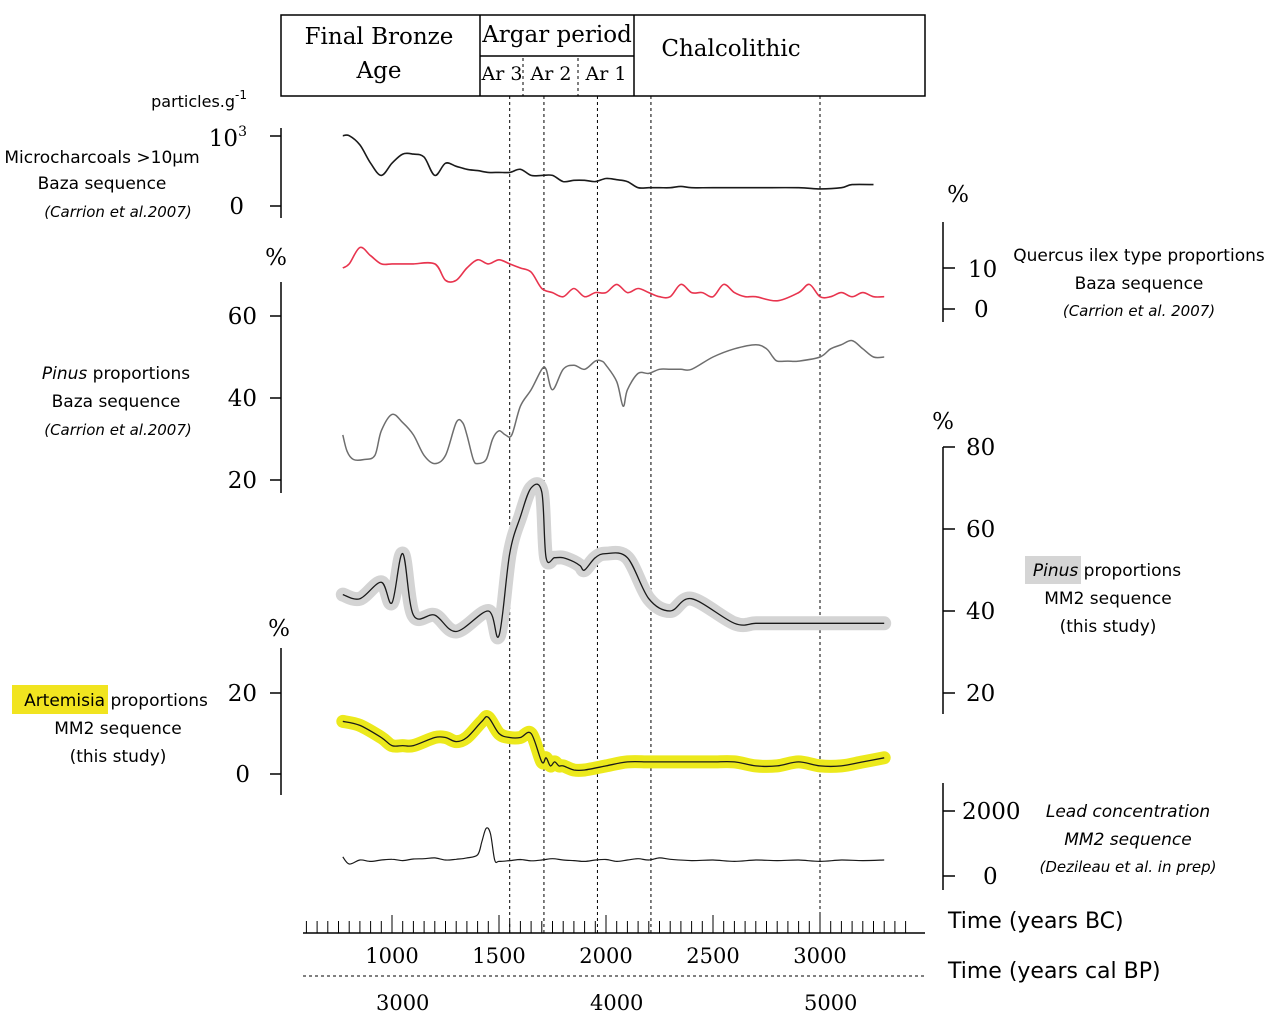 Image resolution: width=1279 pixels, height=1016 pixels. I want to click on pinus-mm2-axis: % 80 60 40 20, so click(963, 561).